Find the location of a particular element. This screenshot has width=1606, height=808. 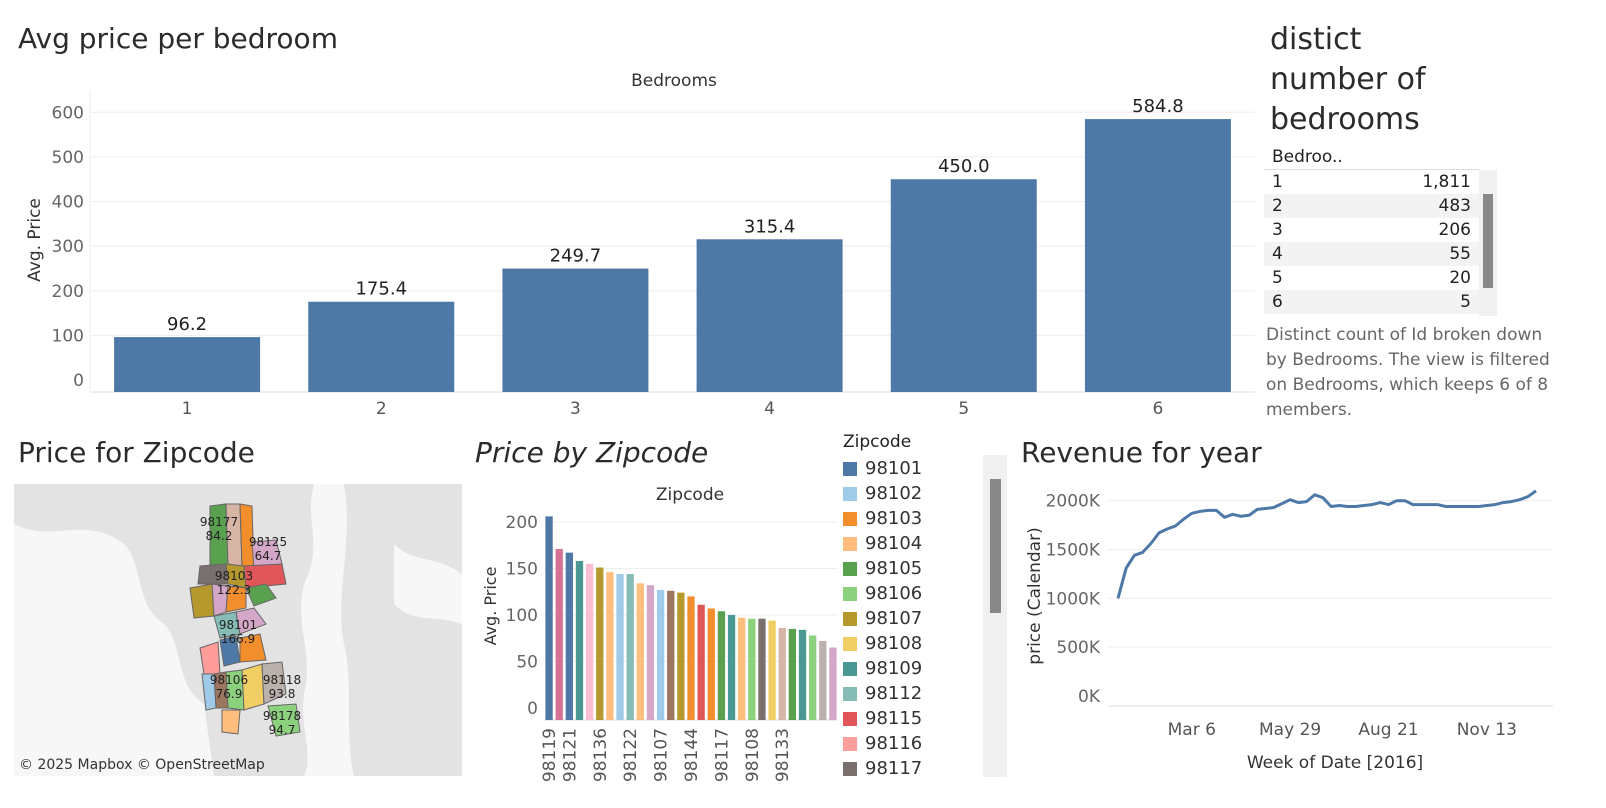

map-zip-label: 98178 is located at coordinates (282, 716).